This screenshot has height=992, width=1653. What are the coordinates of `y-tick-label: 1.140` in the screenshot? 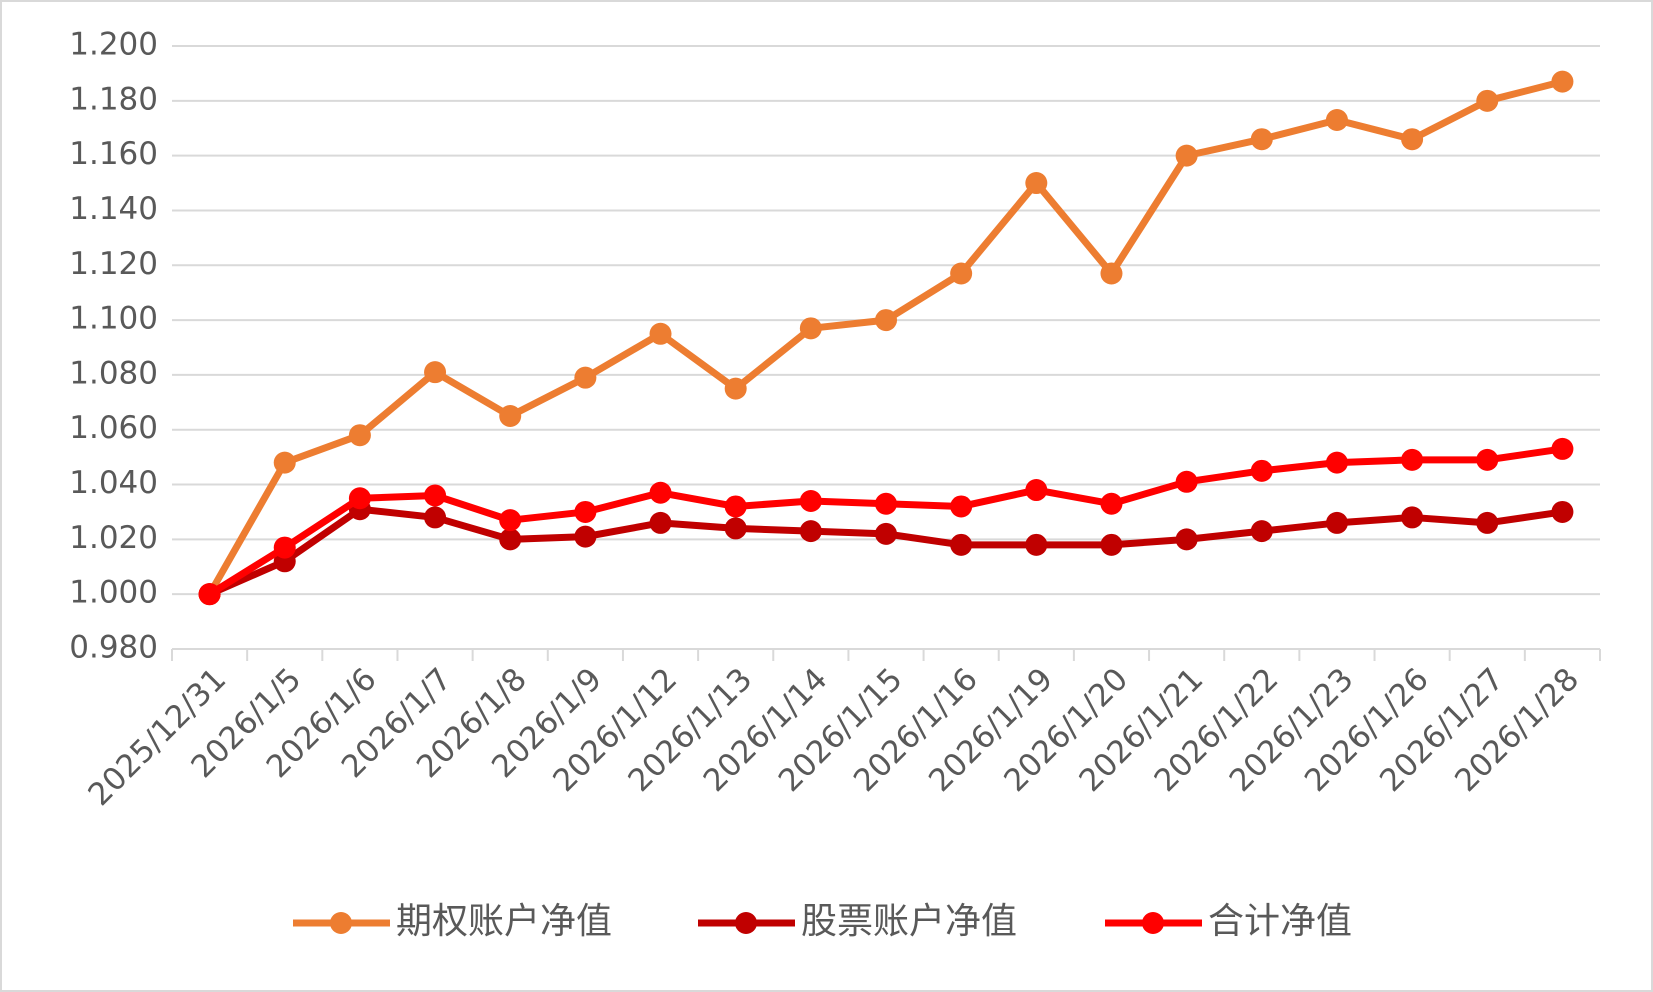 It's located at (113, 209).